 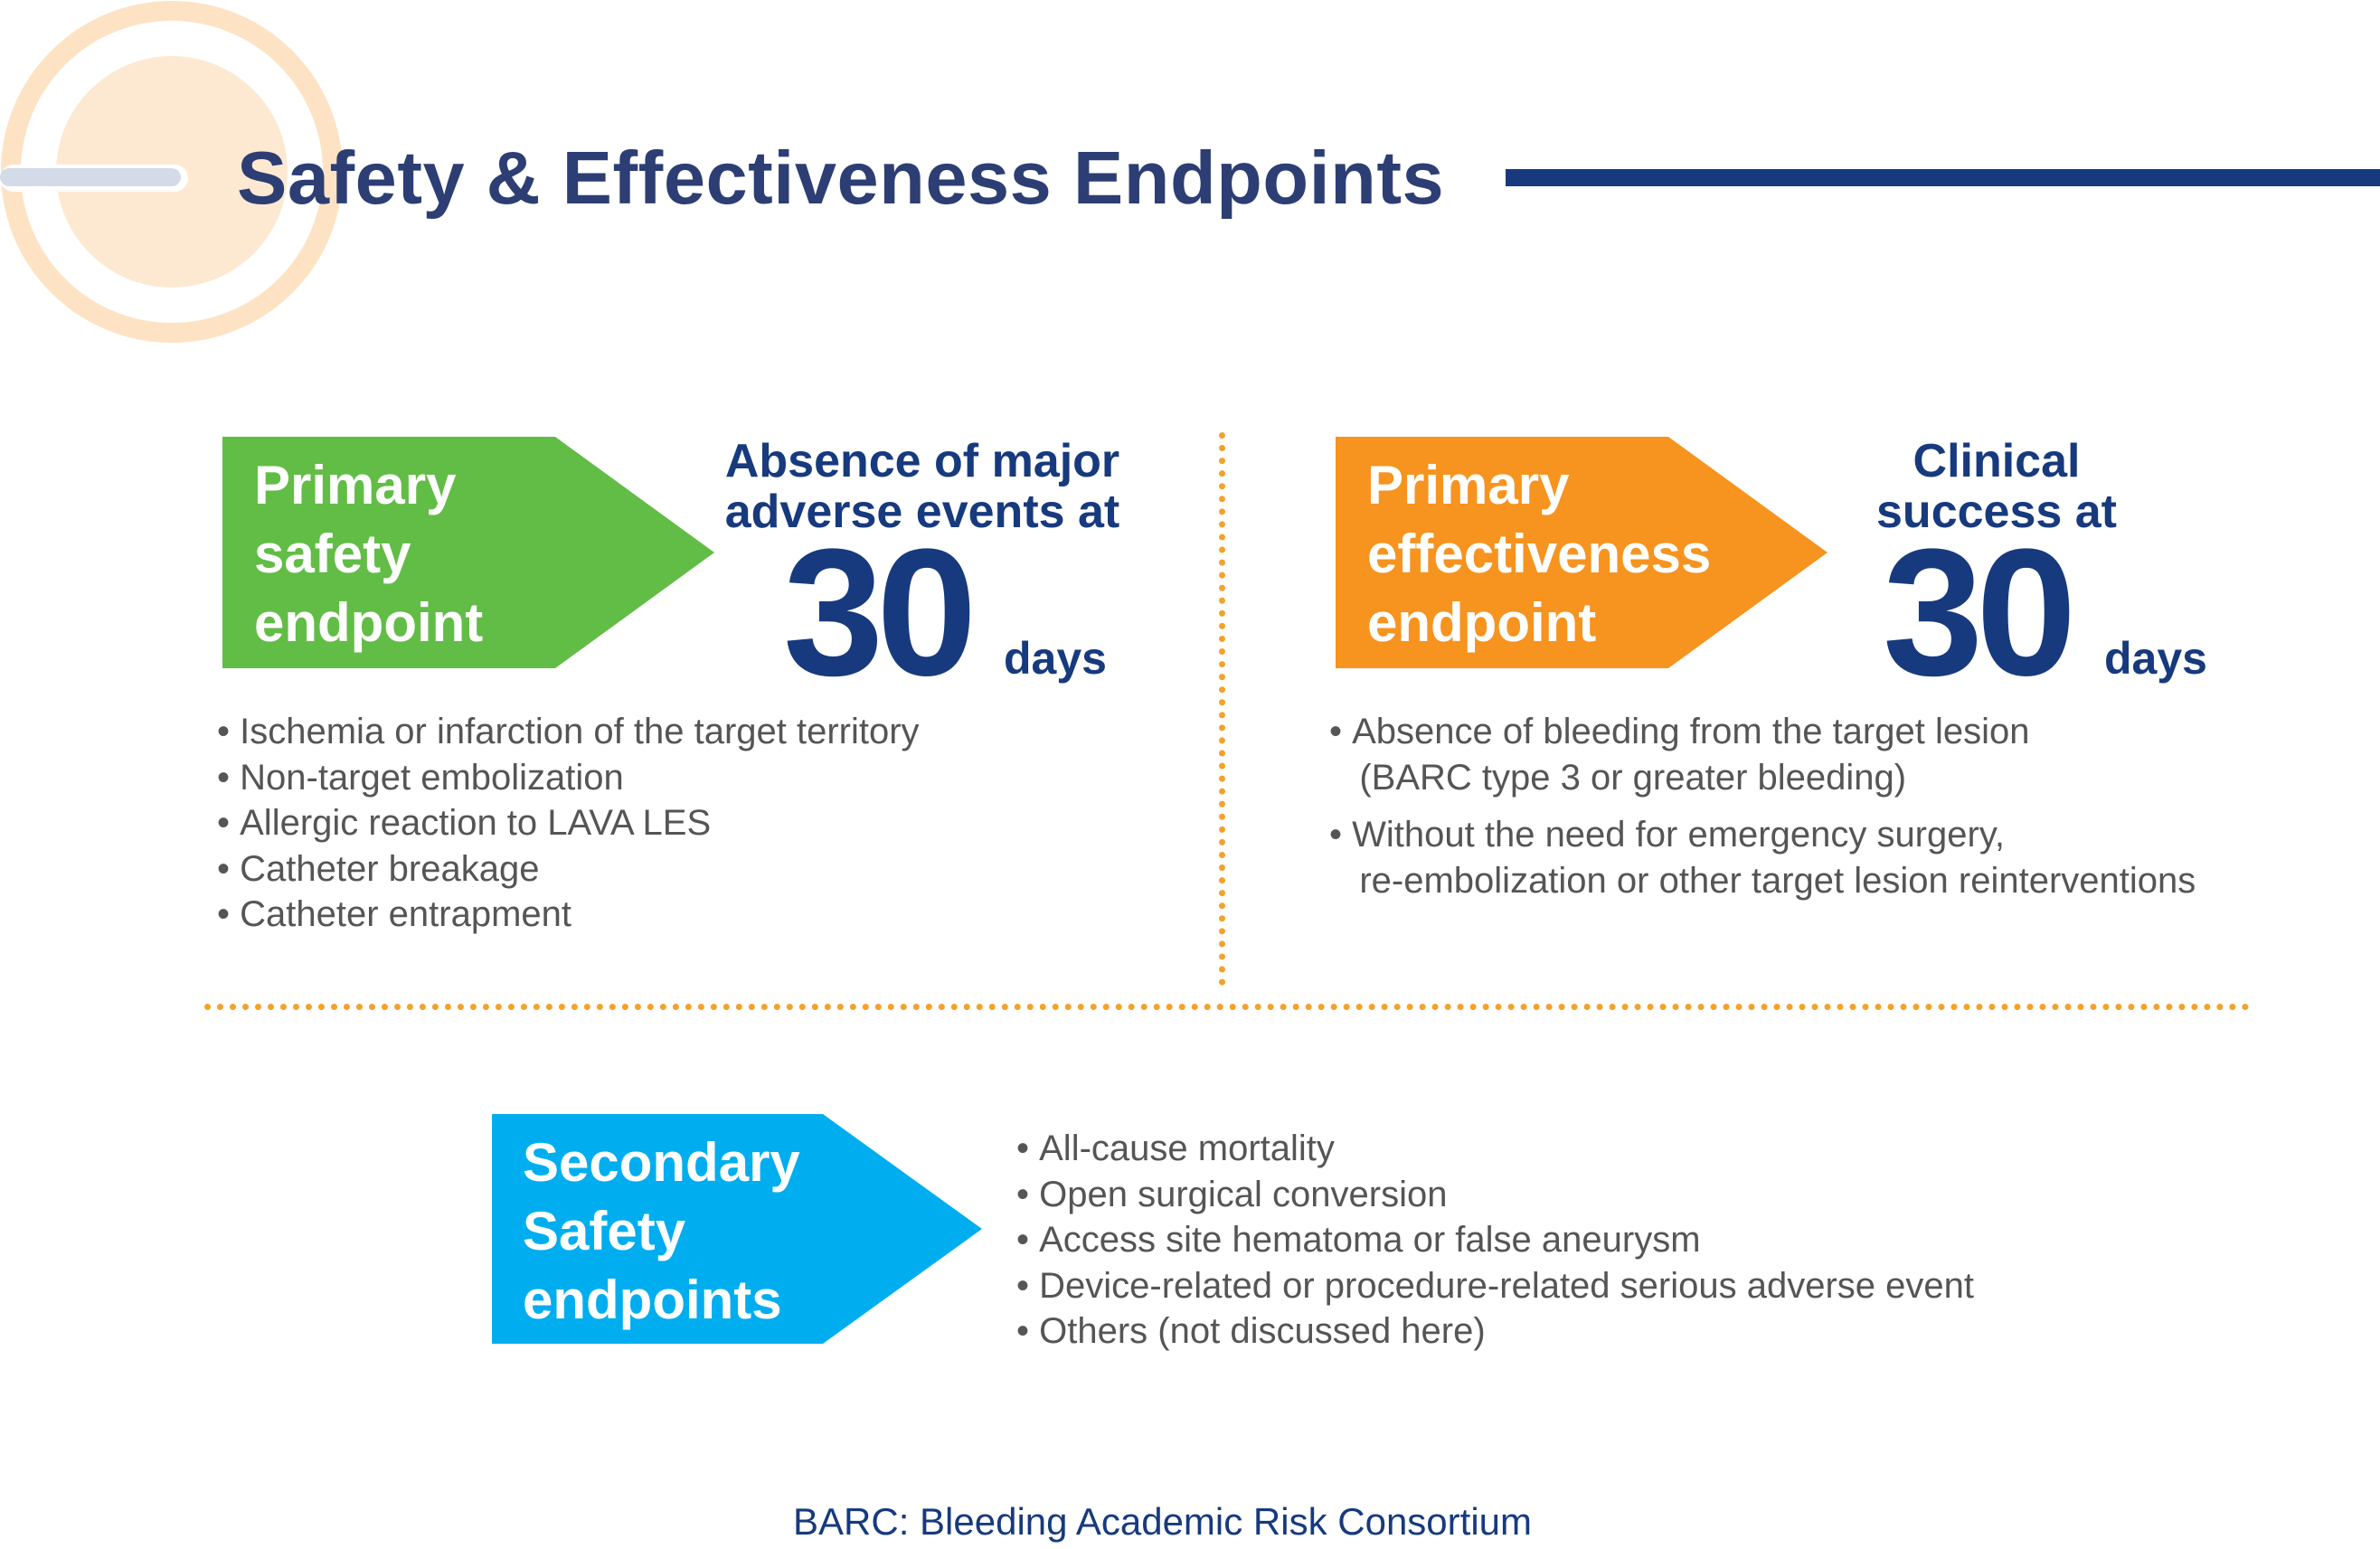 I want to click on list-item-continuation: (BARC type 3 or greater bleeding), so click(x=1633, y=777).